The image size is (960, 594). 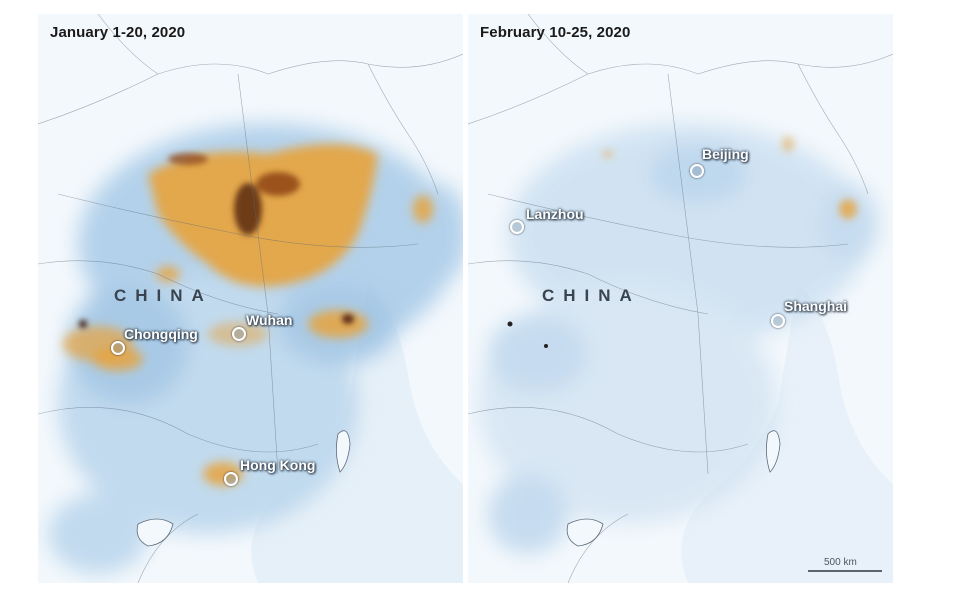 I want to click on city-label-lanzhou: Lanzhou, so click(x=555, y=214).